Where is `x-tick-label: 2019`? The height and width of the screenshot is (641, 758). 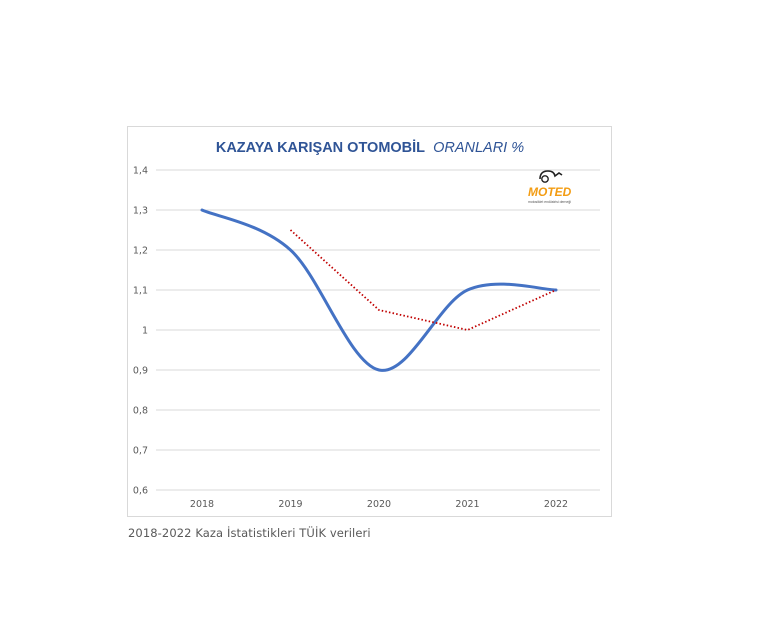
x-tick-label: 2019 is located at coordinates (290, 504).